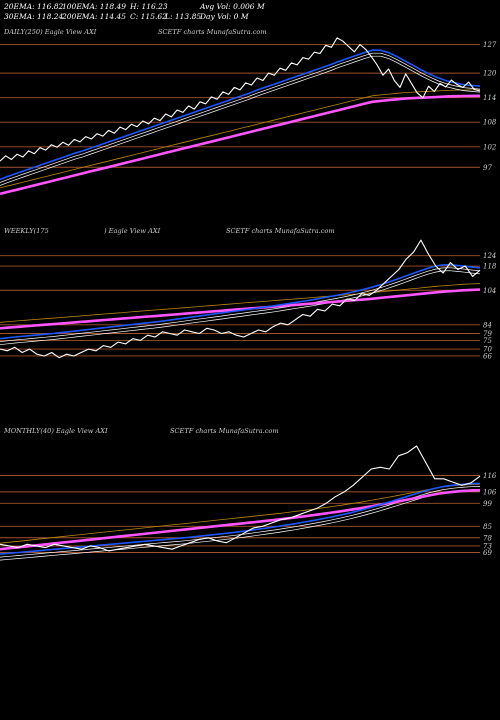  What do you see at coordinates (224, 16) in the screenshot?
I see `header-day-vol: Day Vol: 0 M` at bounding box center [224, 16].